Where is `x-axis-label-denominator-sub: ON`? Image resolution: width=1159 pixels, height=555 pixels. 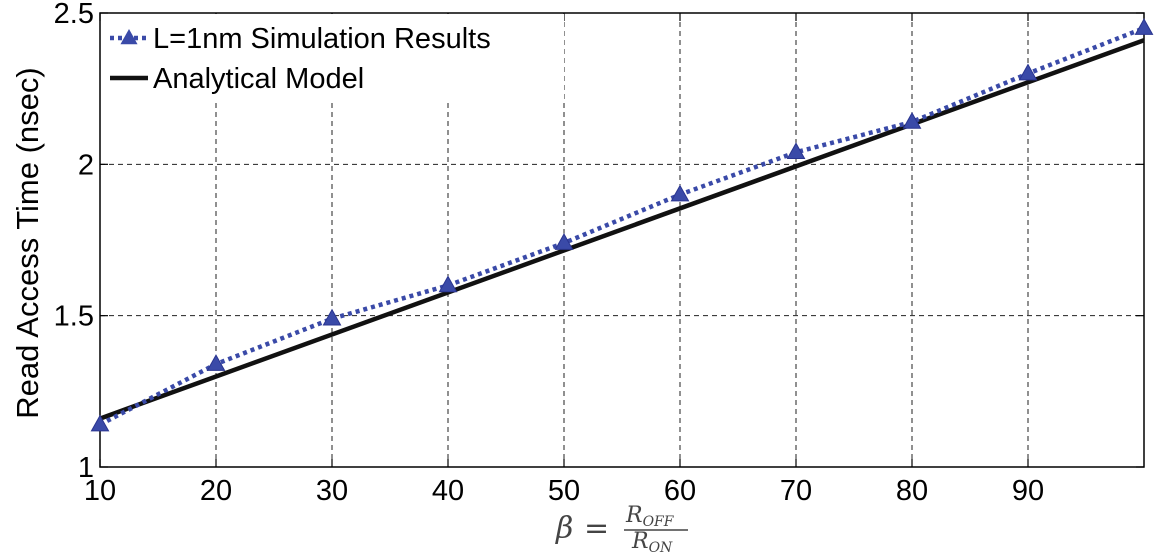
x-axis-label-denominator-sub: ON is located at coordinates (661, 547).